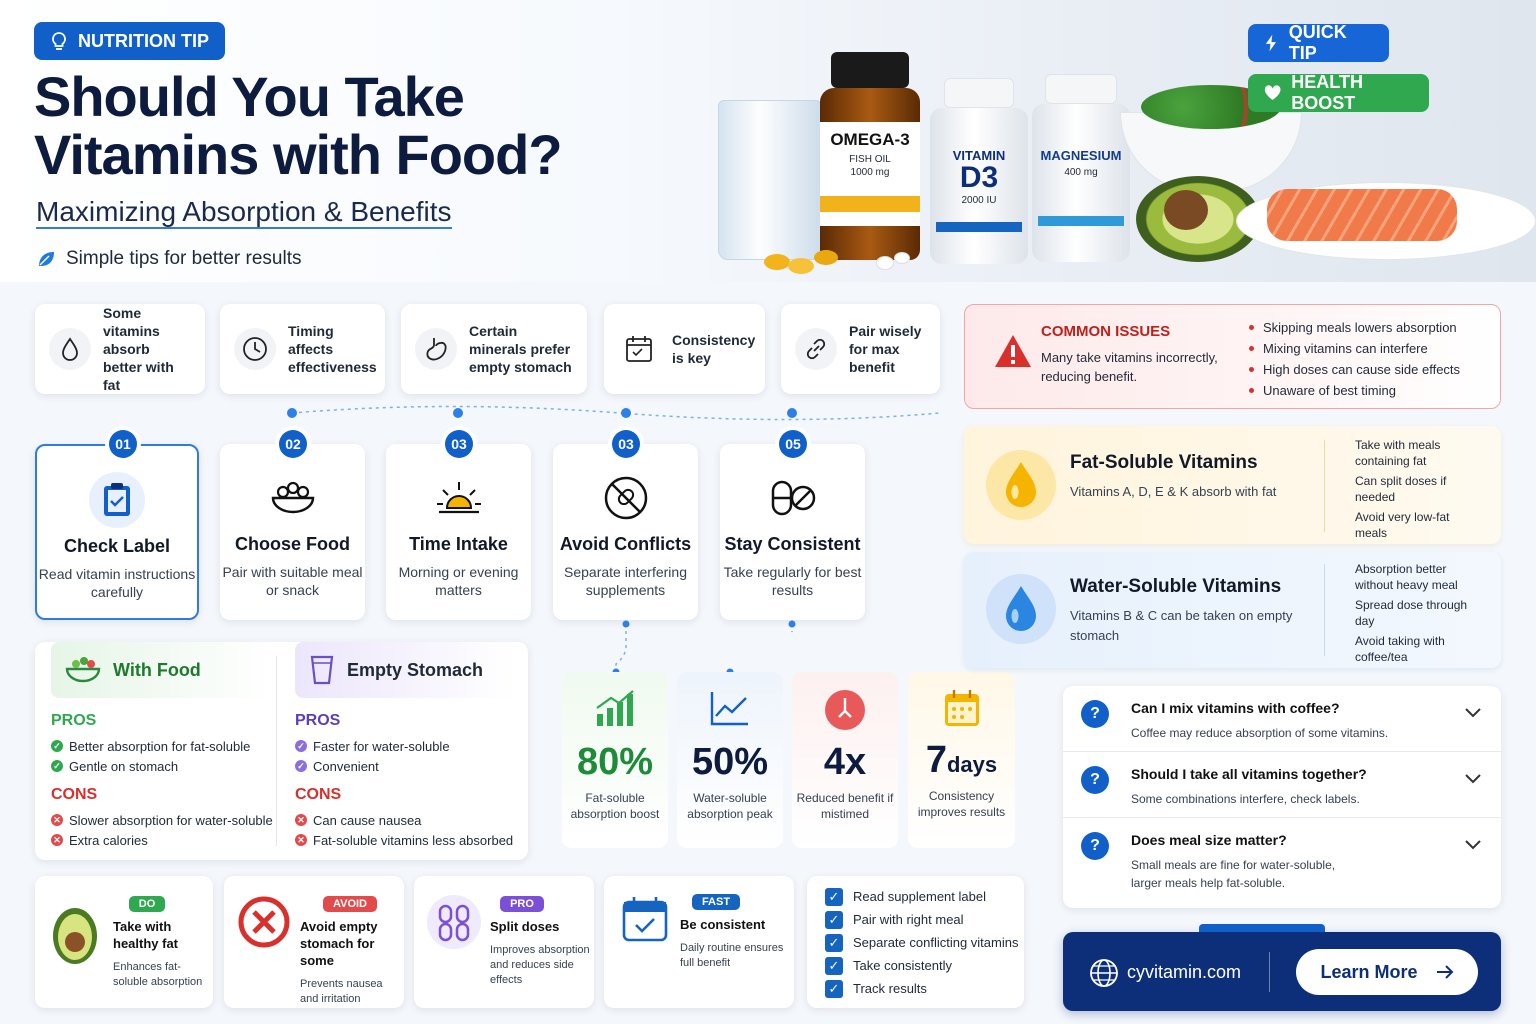  I want to click on step-desc: Morning or evening matters, so click(458, 581).